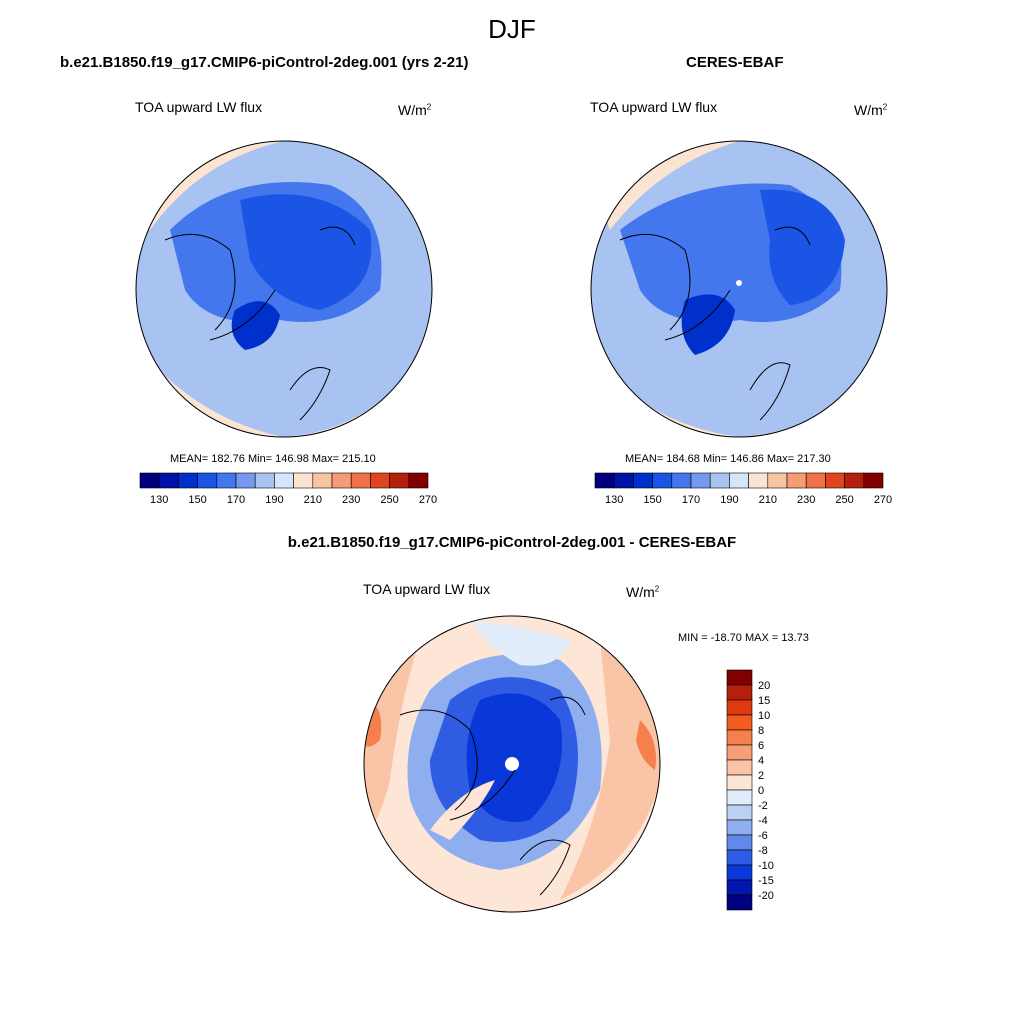 This screenshot has height=1024, width=1024. I want to click on model-units-label: W/m2, so click(415, 110).